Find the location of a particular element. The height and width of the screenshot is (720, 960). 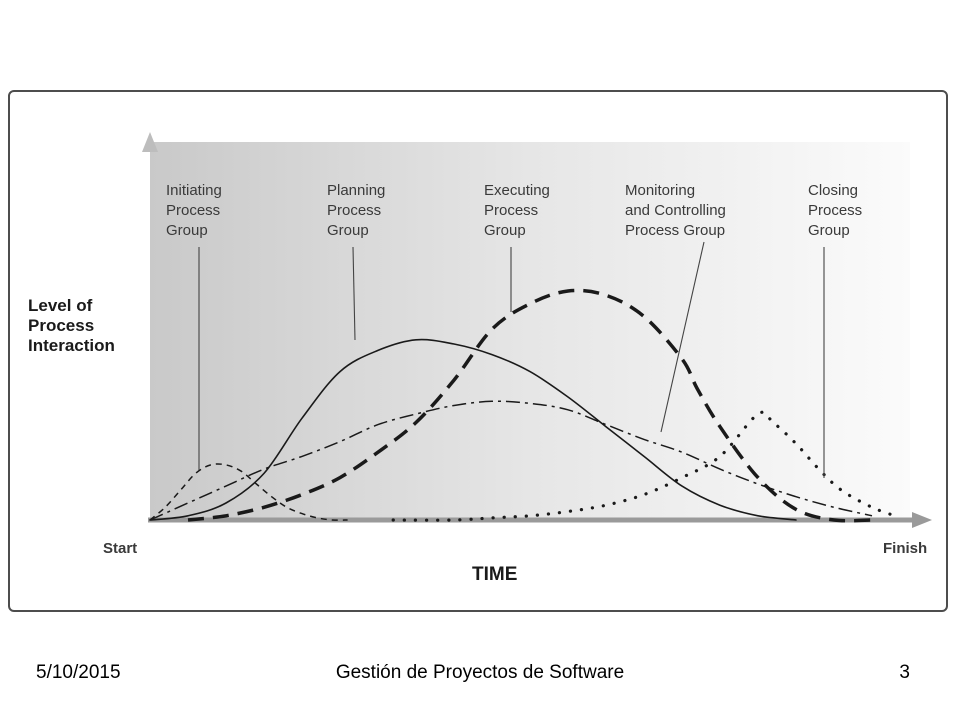

closing-label-line-2: Process is located at coordinates (835, 210).